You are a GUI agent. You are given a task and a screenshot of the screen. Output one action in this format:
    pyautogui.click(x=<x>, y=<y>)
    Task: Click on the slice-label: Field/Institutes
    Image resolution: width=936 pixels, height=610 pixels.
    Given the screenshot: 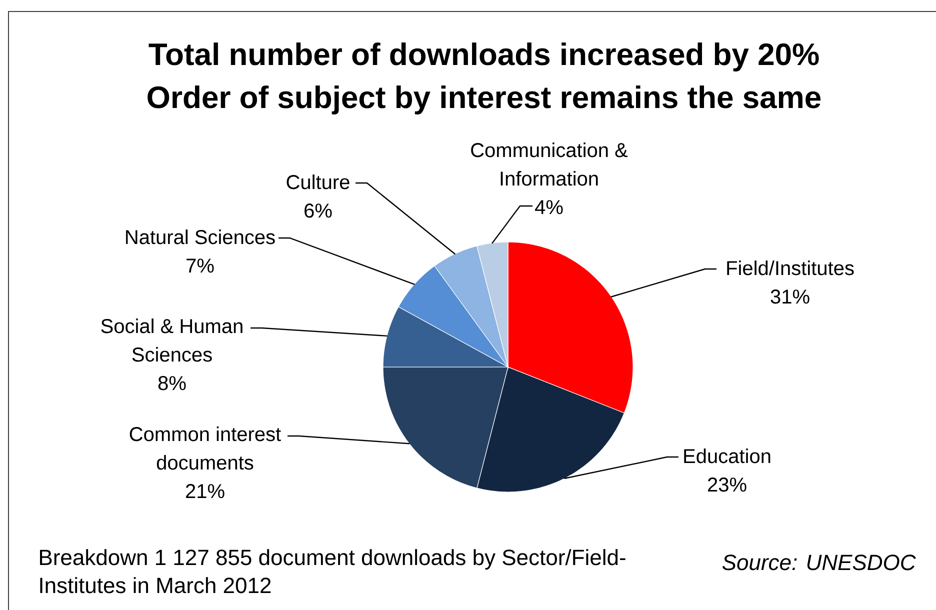 What is the action you would take?
    pyautogui.click(x=790, y=268)
    